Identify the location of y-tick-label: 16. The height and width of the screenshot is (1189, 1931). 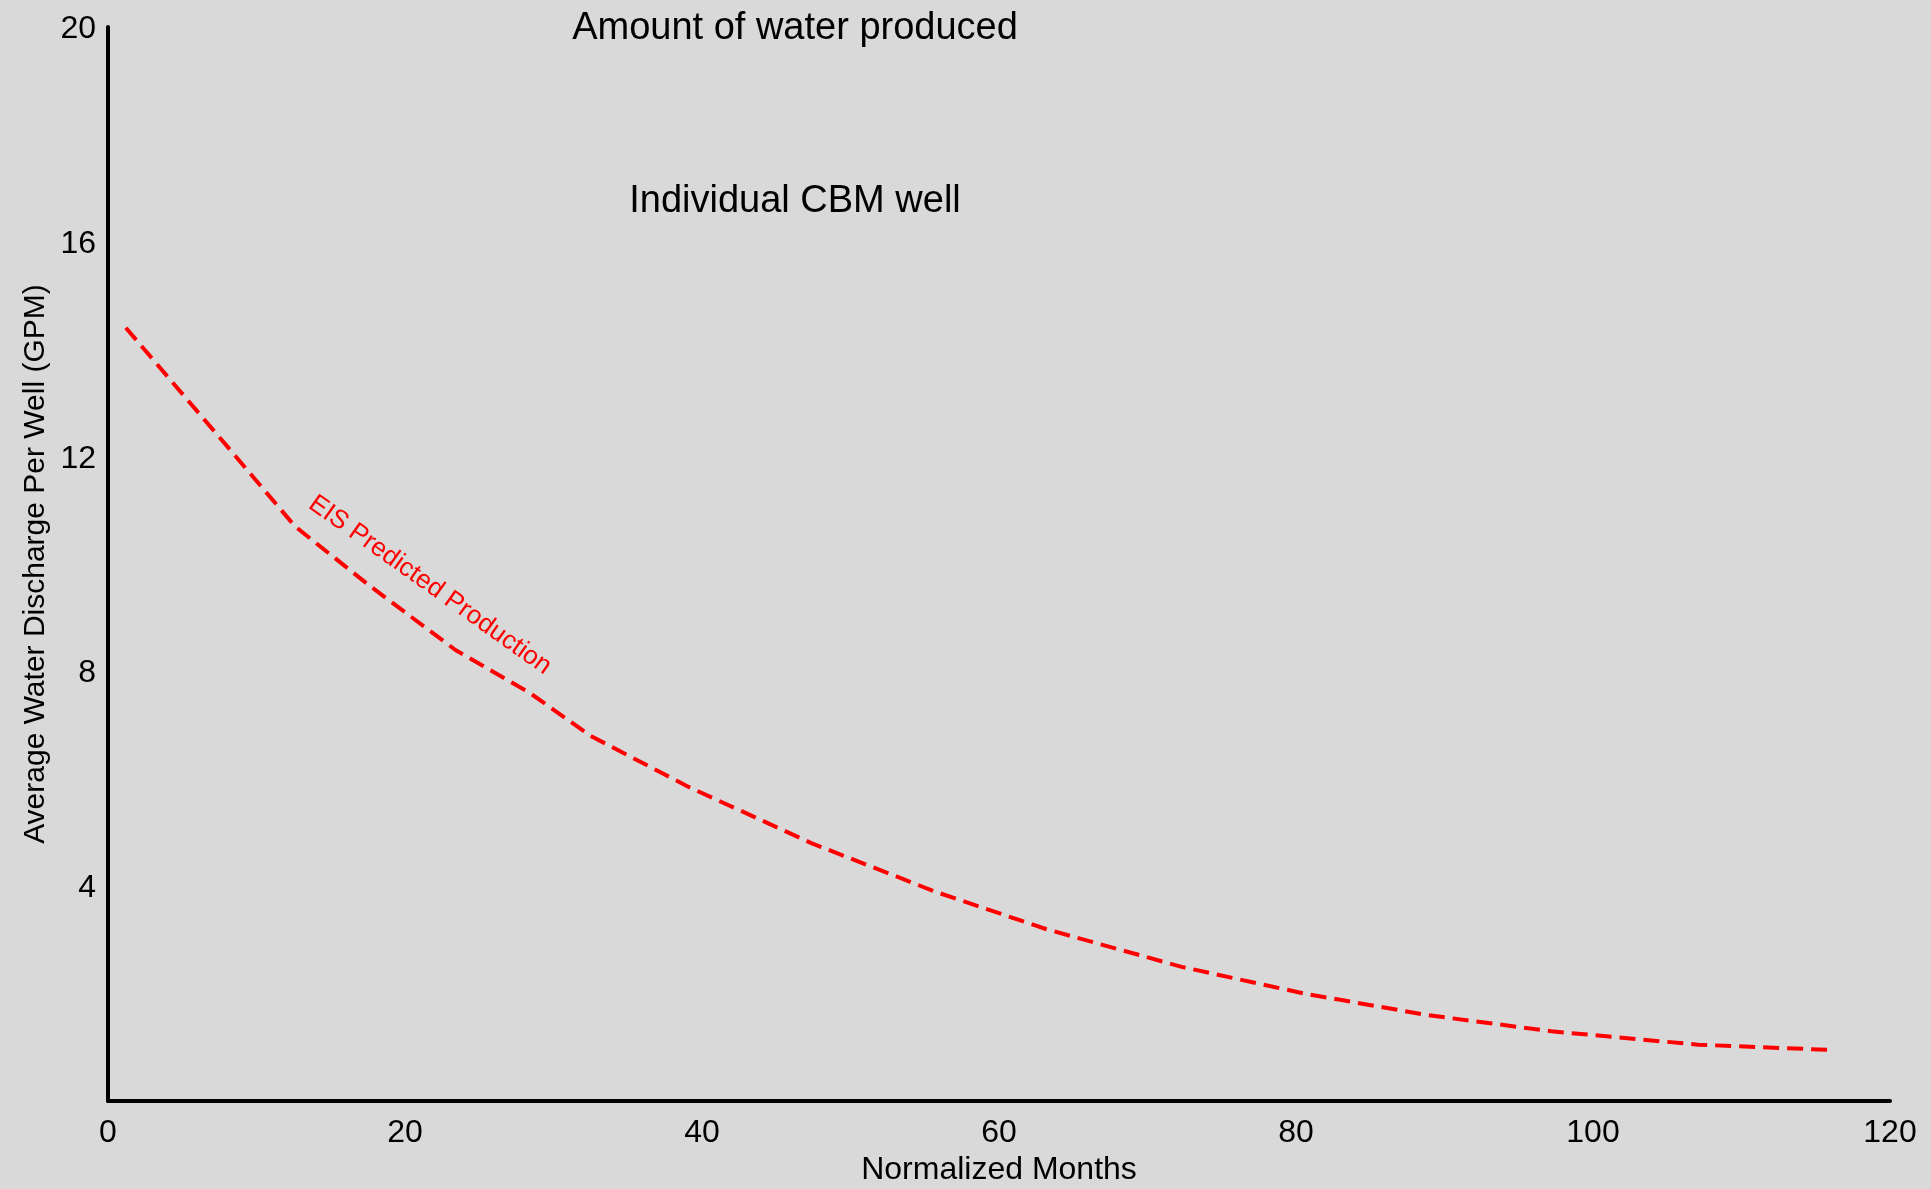
(78, 241).